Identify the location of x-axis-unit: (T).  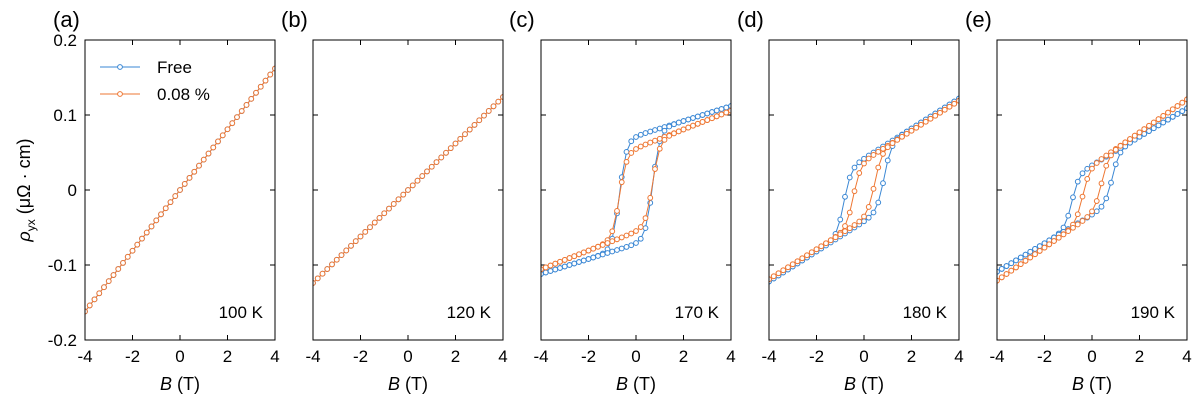
(186, 384).